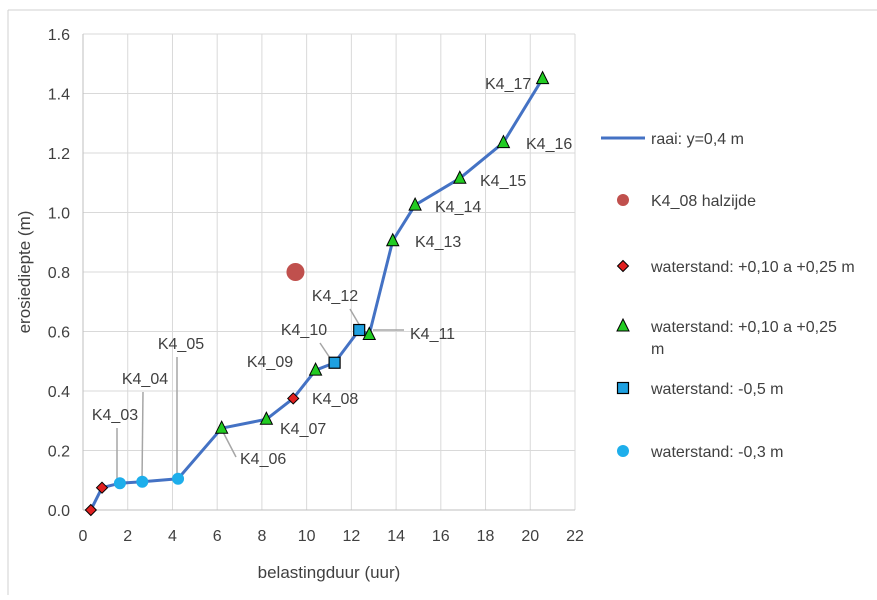 The height and width of the screenshot is (600, 877). Describe the element at coordinates (217, 536) in the screenshot. I see `x-tick-label: 6` at that location.